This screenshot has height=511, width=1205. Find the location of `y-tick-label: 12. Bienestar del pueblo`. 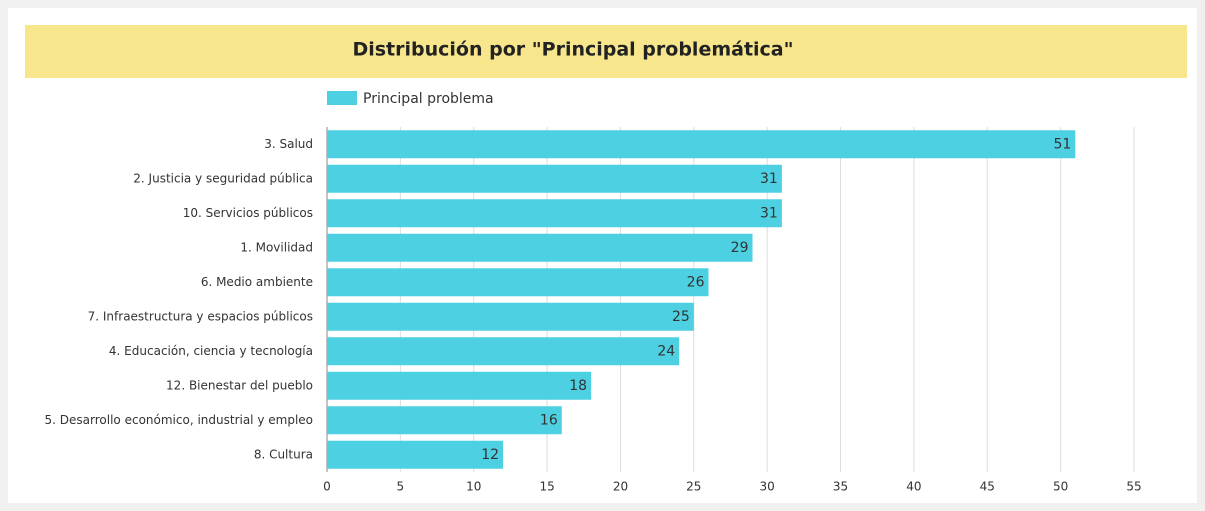

y-tick-label: 12. Bienestar del pueblo is located at coordinates (239, 385).